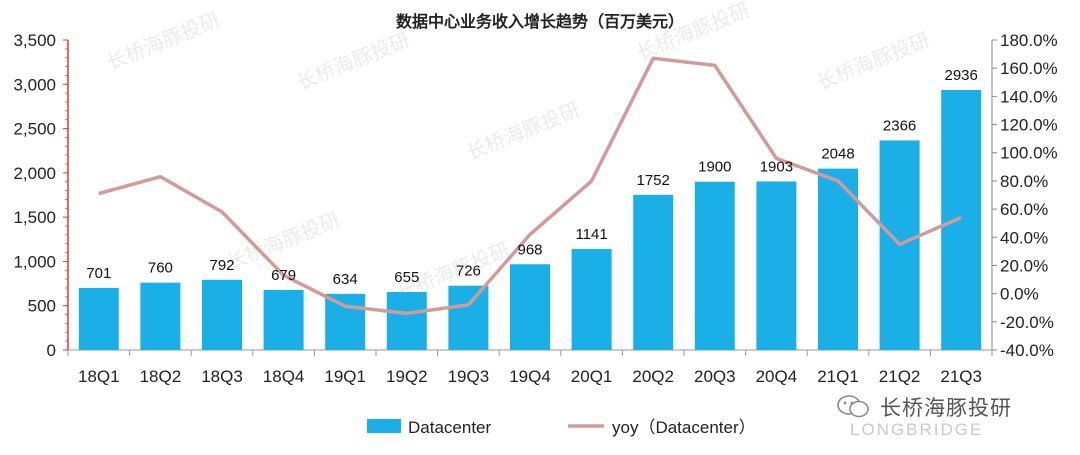  Describe the element at coordinates (99, 376) in the screenshot. I see `x-tick-label: 18Q1` at that location.